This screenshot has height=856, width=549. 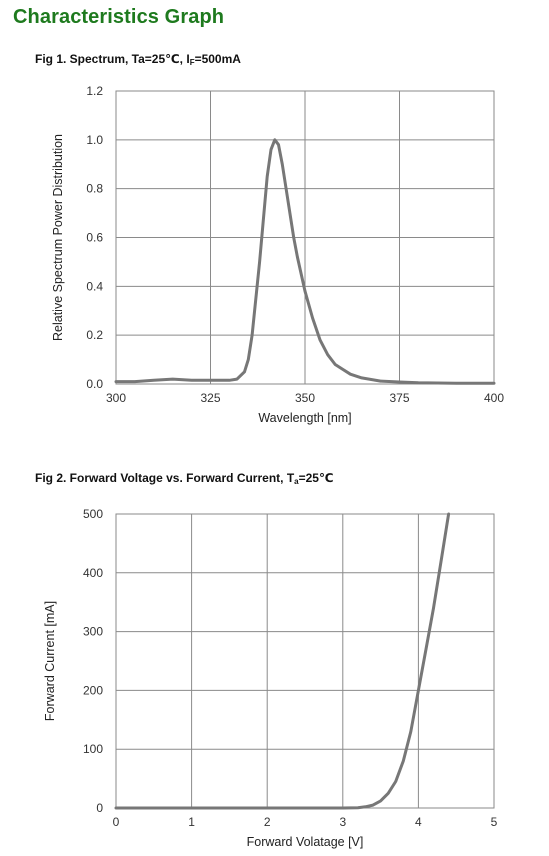 What do you see at coordinates (93, 690) in the screenshot?
I see `y-tick-label: 200` at bounding box center [93, 690].